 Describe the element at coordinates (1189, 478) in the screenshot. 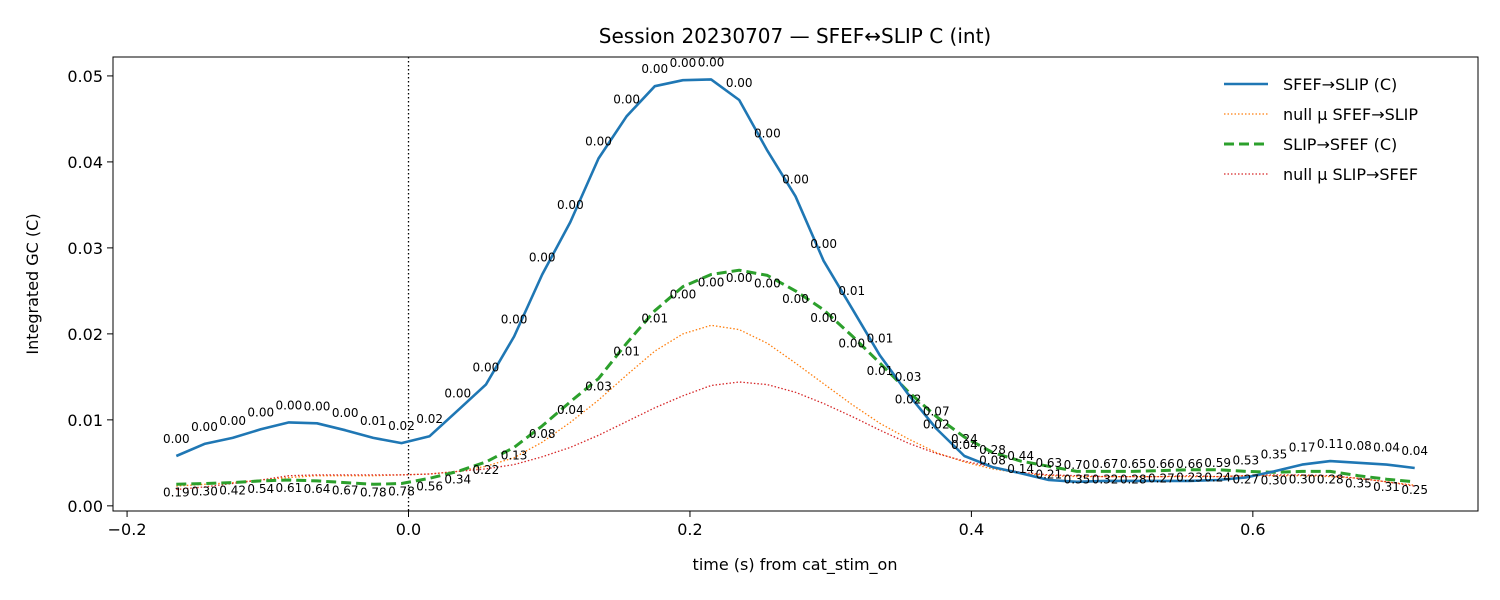

I see `pvalue-label-backward: 0.23` at that location.